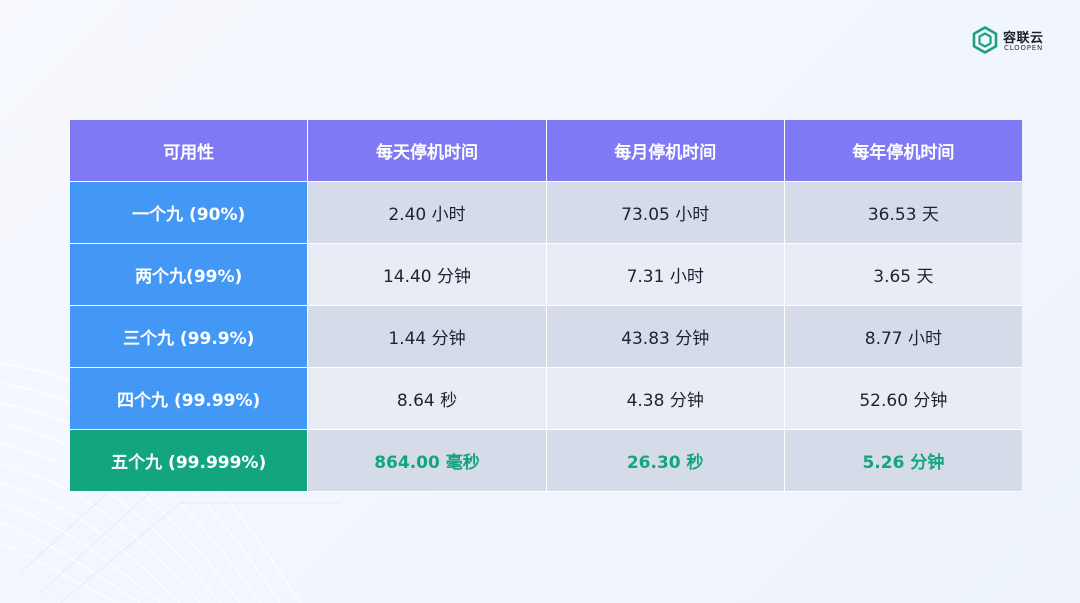 This screenshot has height=603, width=1080. I want to click on table-row: 两个九(99%) 14.40 分钟 7.31 小时 3.65 天, so click(546, 275).